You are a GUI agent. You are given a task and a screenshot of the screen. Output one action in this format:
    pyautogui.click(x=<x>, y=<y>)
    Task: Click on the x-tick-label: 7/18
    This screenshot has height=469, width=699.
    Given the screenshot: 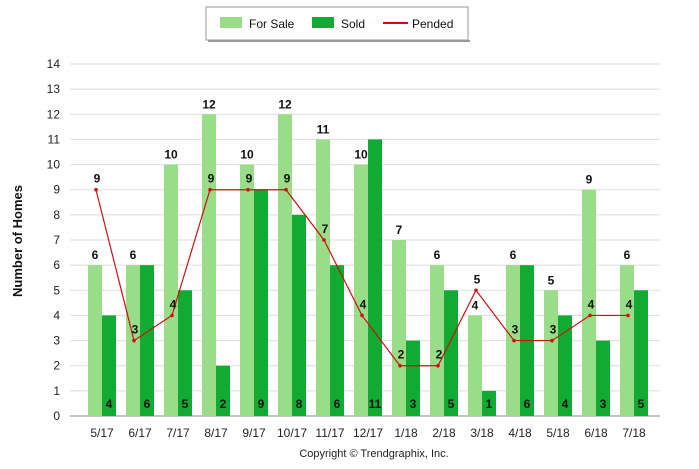 What is the action you would take?
    pyautogui.click(x=634, y=433)
    